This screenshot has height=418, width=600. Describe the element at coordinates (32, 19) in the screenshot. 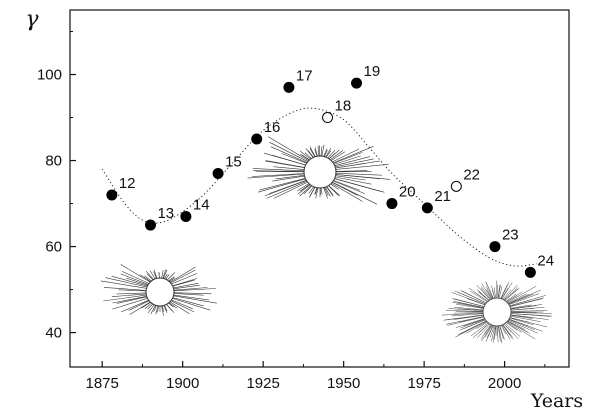

I see `y-axis-title: γ` at that location.